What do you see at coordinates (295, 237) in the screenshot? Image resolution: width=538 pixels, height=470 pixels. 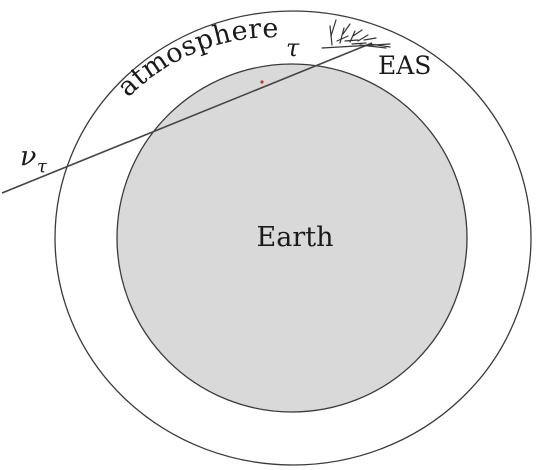 I see `earth-label: Earth` at bounding box center [295, 237].